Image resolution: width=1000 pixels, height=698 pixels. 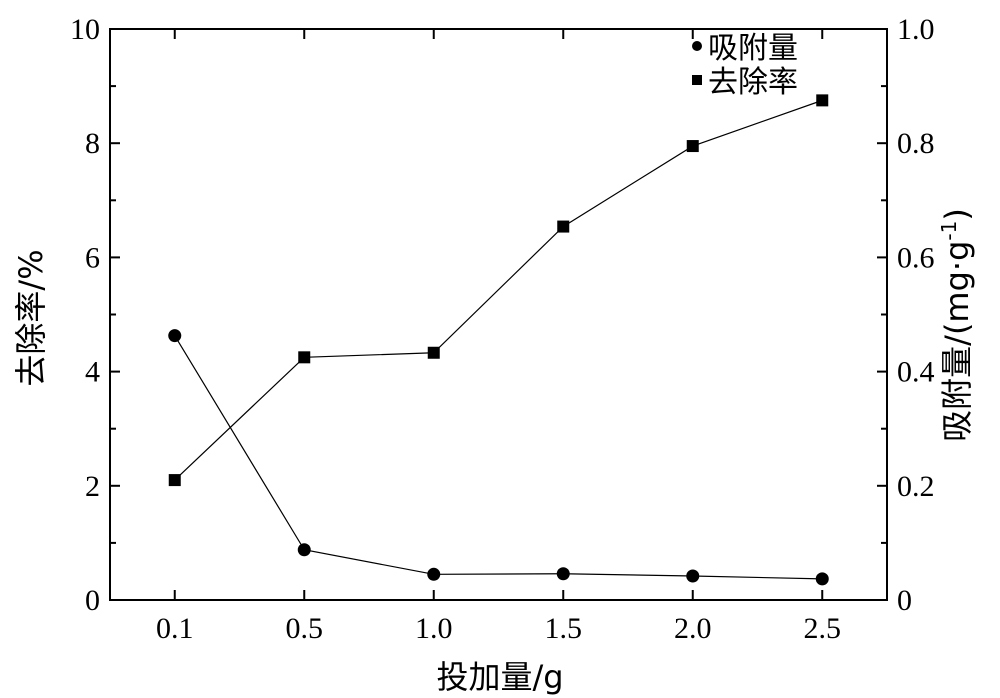 I want to click on right-y-axis-title: 吸附量/(mg·g-1), so click(x=956, y=325).